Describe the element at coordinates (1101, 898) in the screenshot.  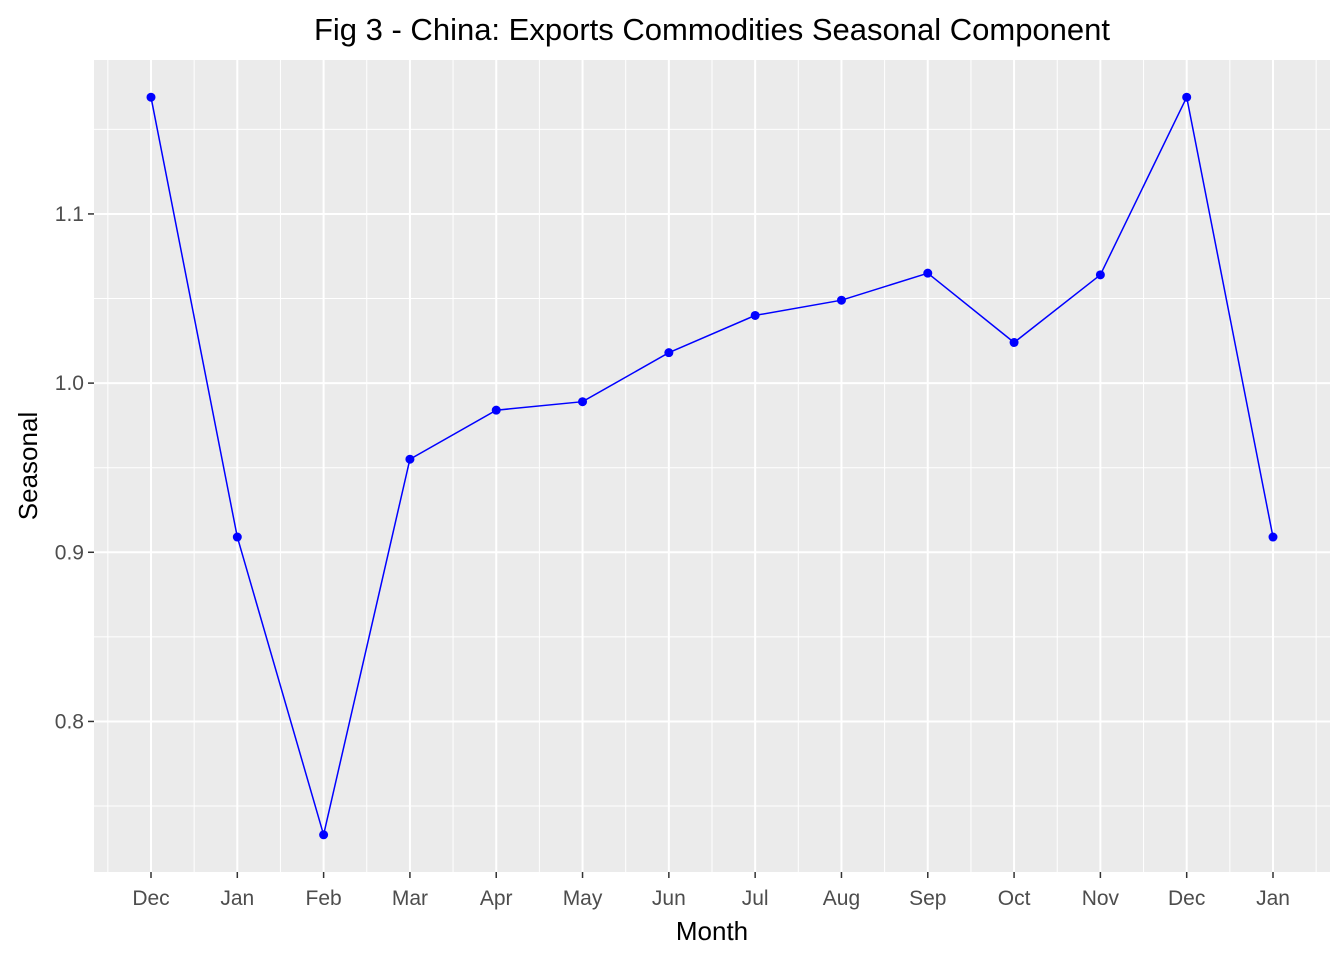
I see `x-tick-label: Nov` at that location.